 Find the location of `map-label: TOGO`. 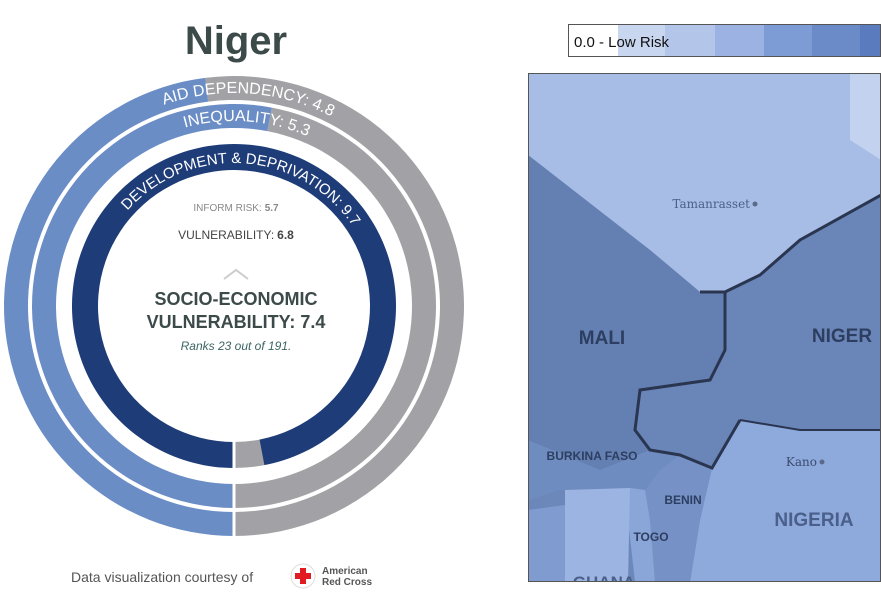

map-label: TOGO is located at coordinates (650, 537).